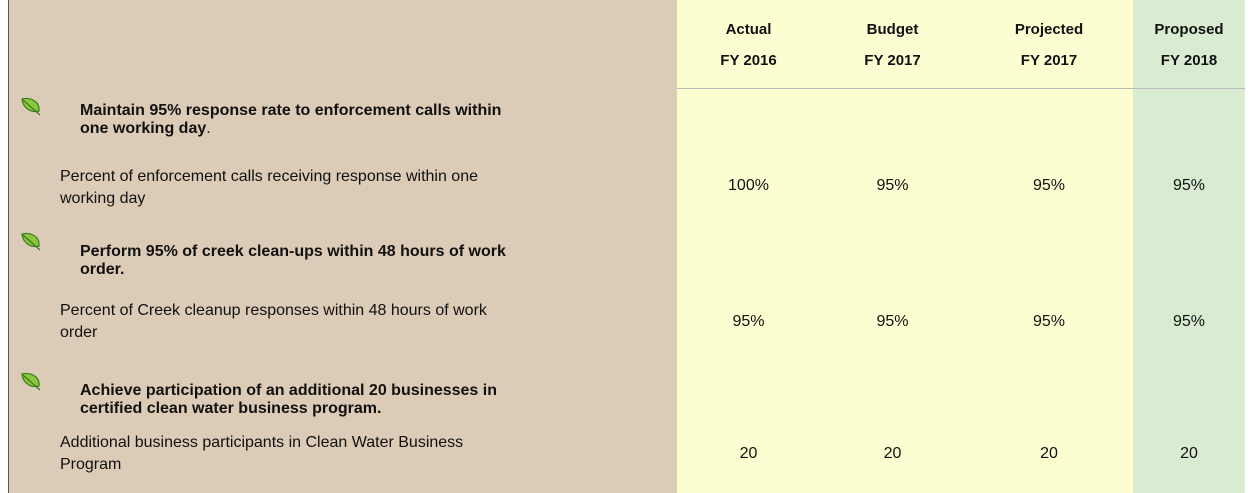  What do you see at coordinates (79, 332) in the screenshot?
I see `measure-line: order` at bounding box center [79, 332].